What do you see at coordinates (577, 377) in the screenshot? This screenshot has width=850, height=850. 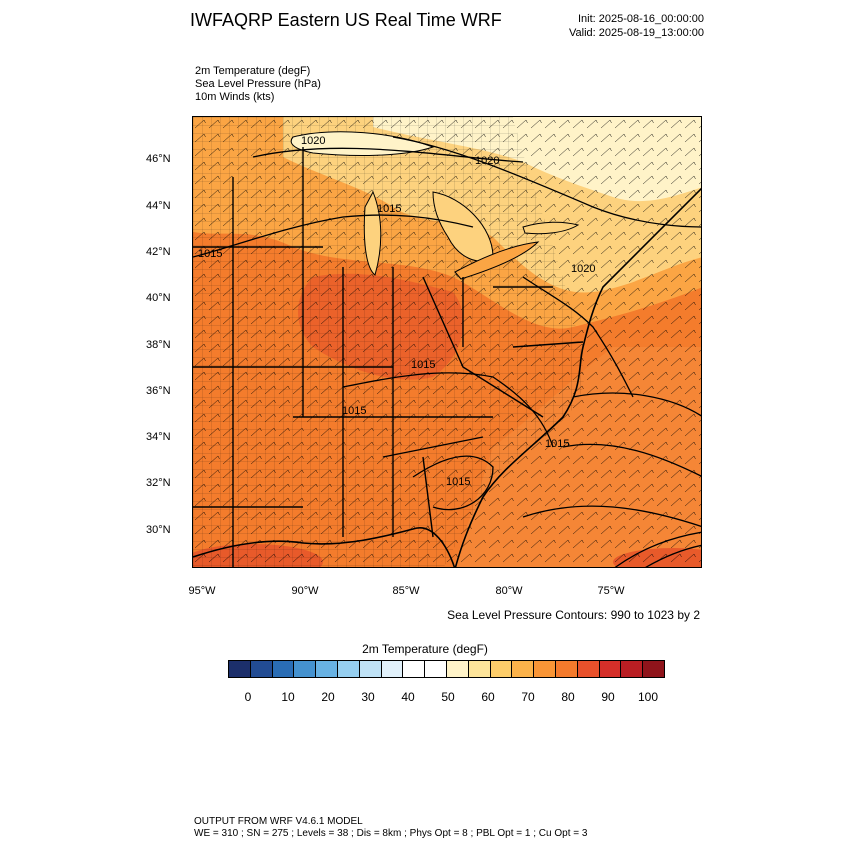 I see `coastline` at bounding box center [577, 377].